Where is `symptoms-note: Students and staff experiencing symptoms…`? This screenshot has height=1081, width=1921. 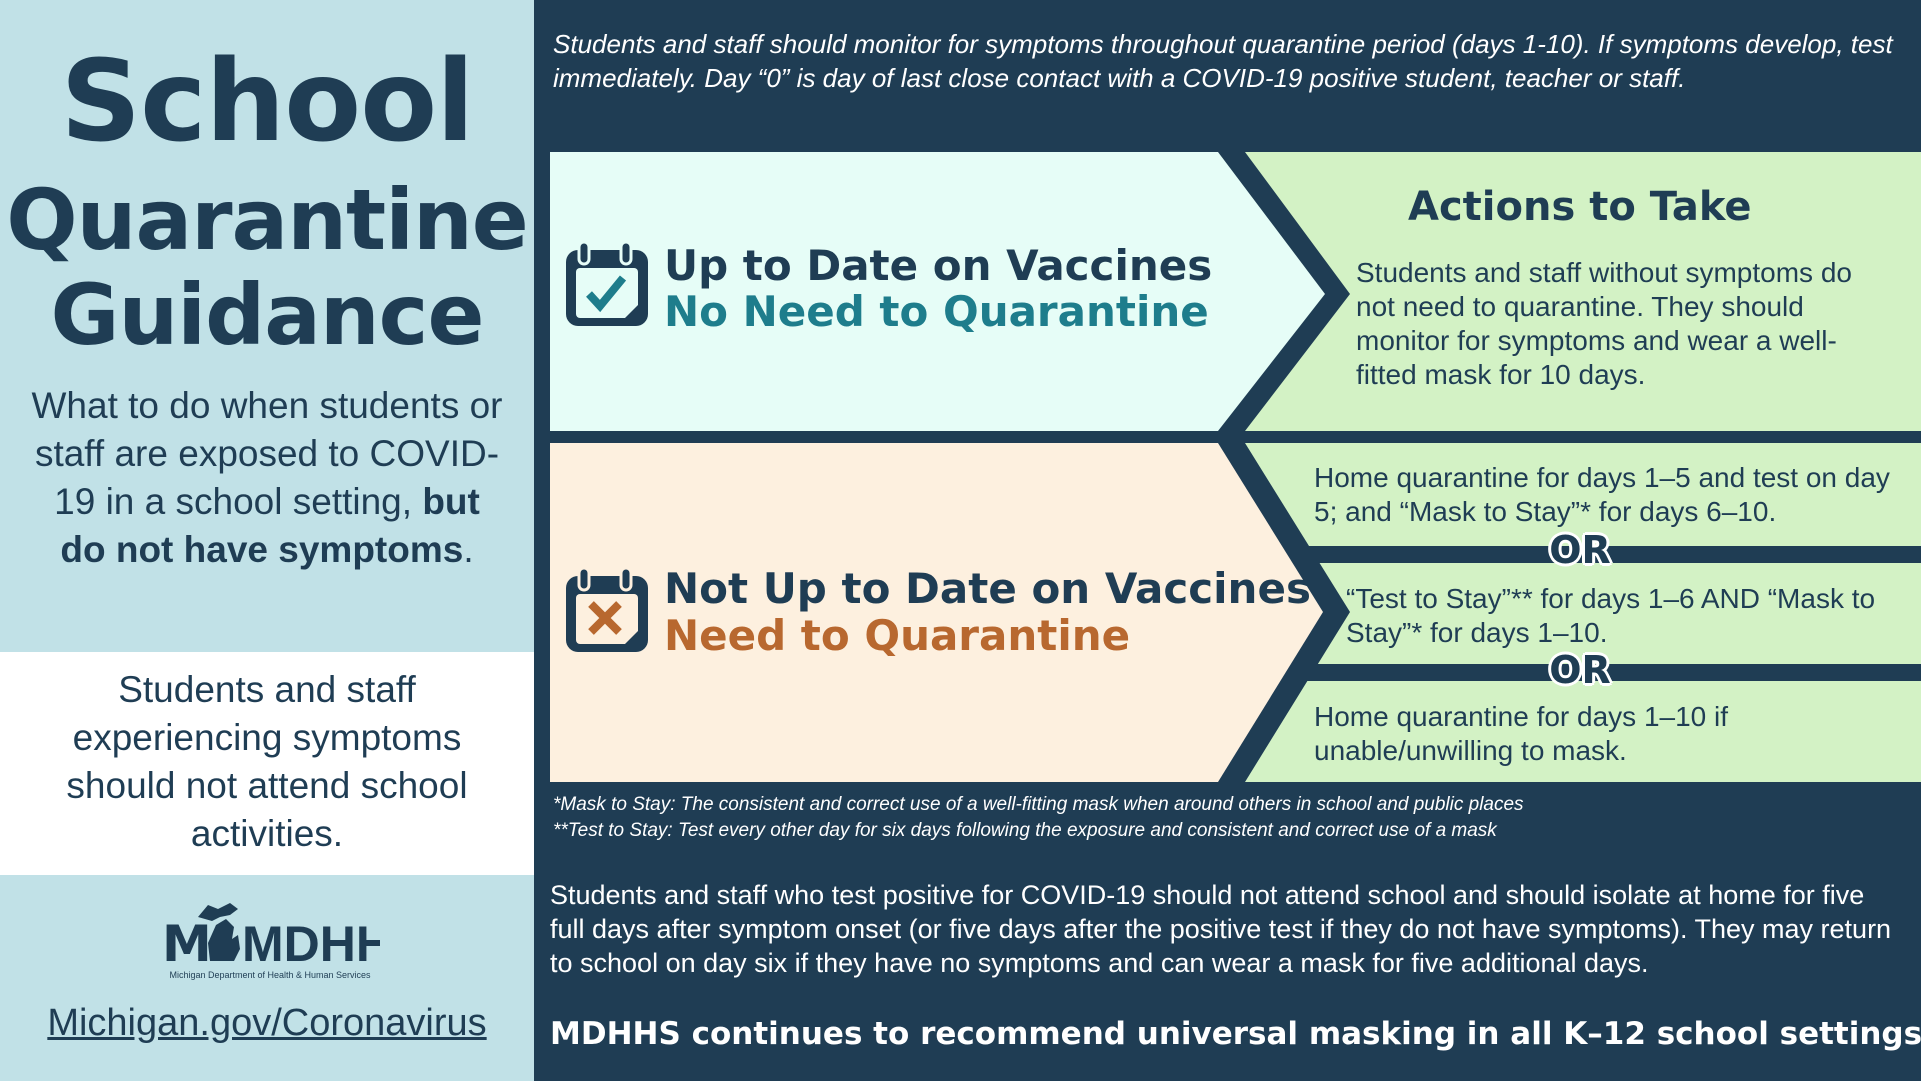
symptoms-note: Students and staff experiencing symptoms… is located at coordinates (267, 761).